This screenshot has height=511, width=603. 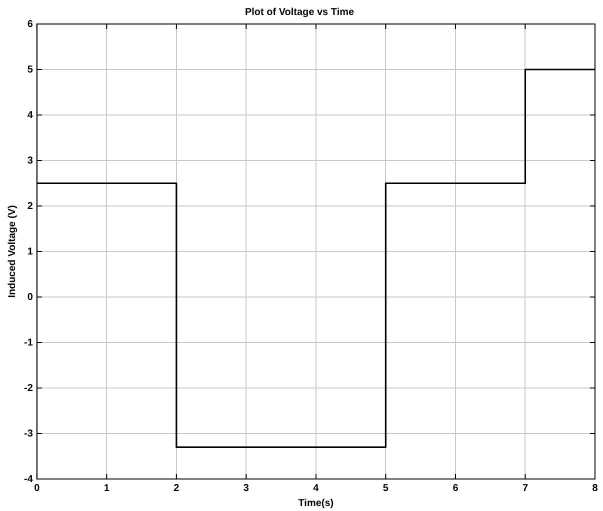 I want to click on y-tick-label: 4, so click(x=30, y=115).